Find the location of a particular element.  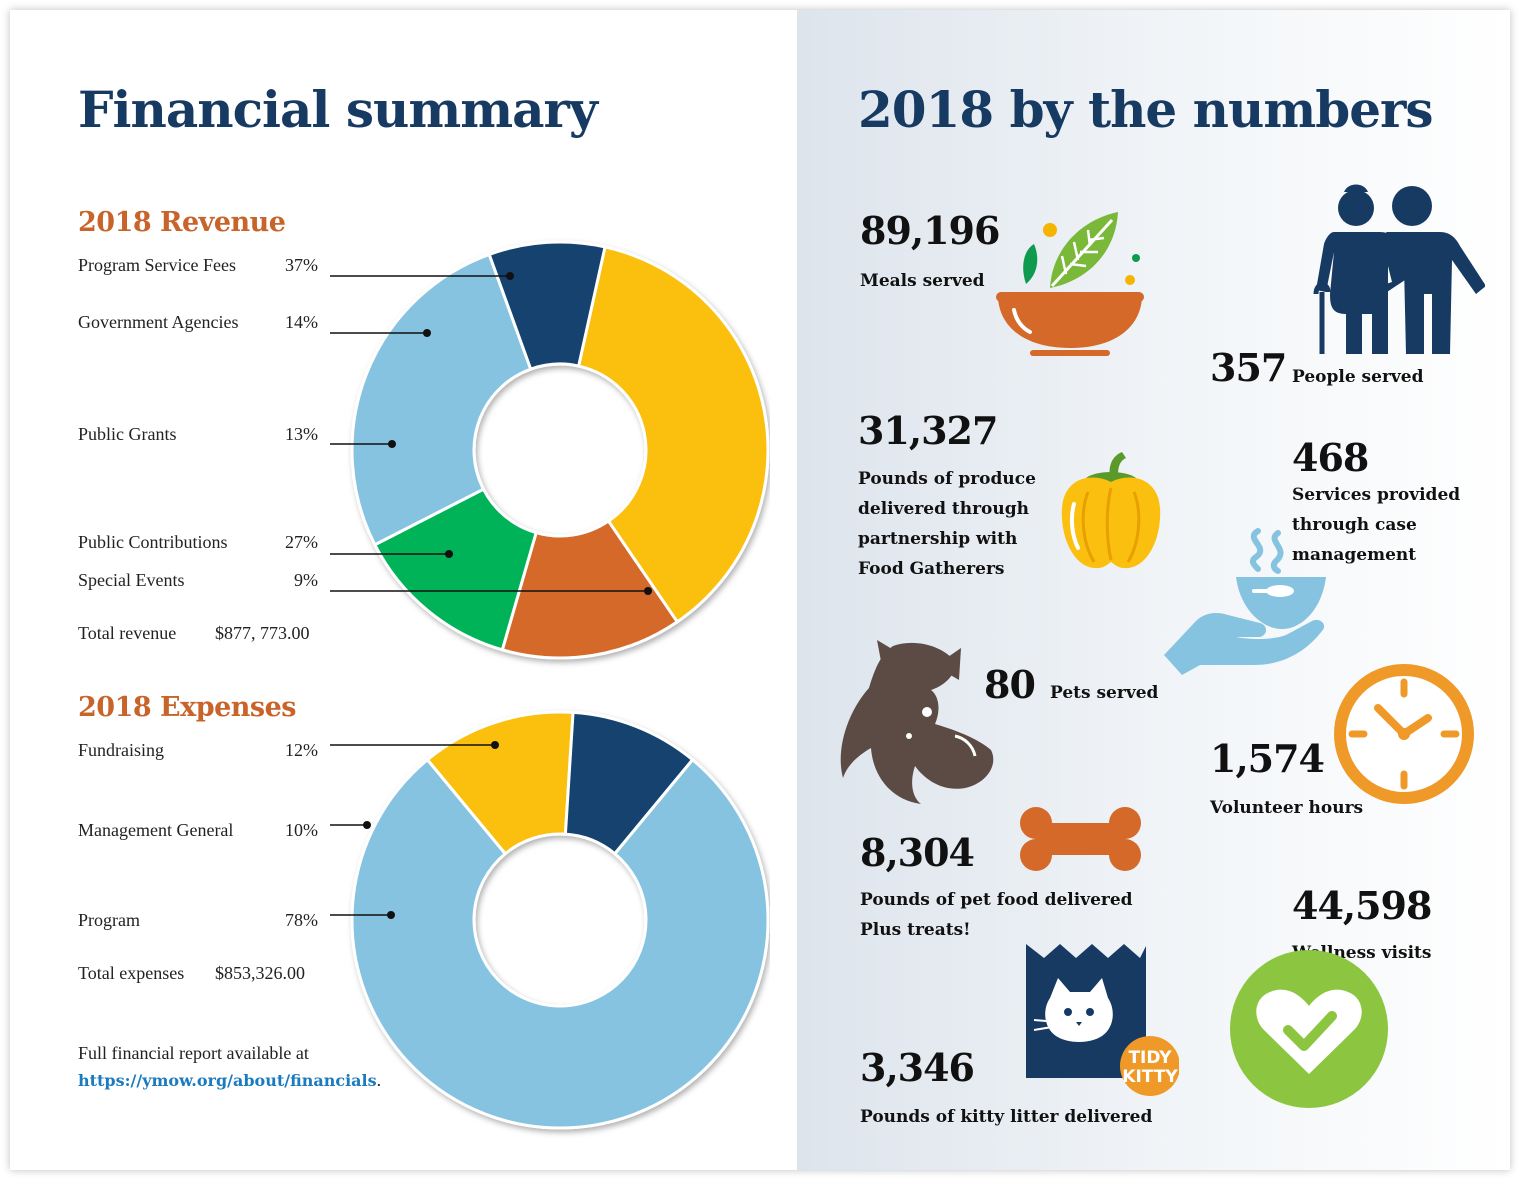

financial-summary-title: Financial summary is located at coordinates (338, 109).